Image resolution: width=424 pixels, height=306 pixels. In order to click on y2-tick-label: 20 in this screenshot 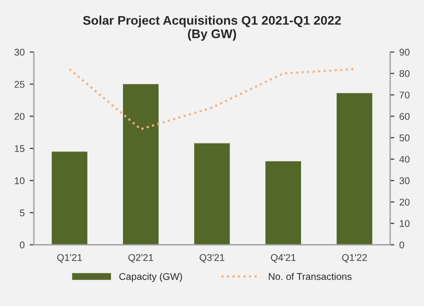, I will do `click(405, 202)`.